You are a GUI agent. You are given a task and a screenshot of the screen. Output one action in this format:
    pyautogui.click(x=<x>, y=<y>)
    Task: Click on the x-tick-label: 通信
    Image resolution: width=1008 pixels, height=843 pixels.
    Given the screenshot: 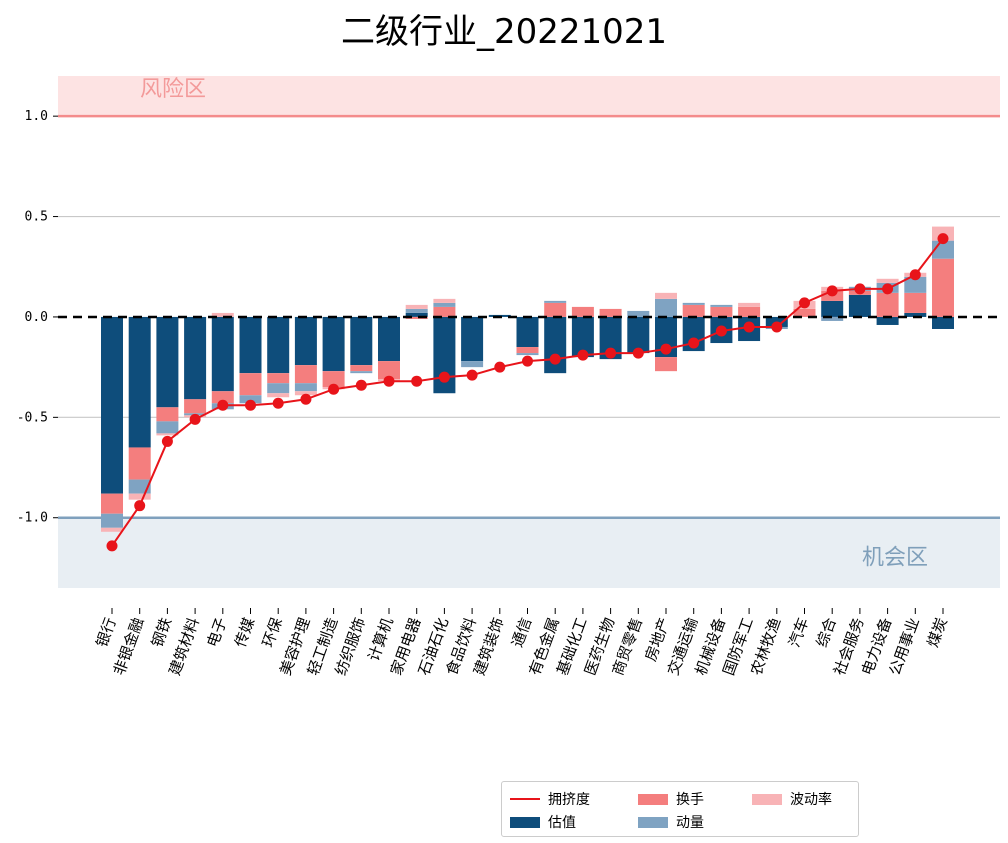 What is the action you would take?
    pyautogui.click(x=521, y=632)
    